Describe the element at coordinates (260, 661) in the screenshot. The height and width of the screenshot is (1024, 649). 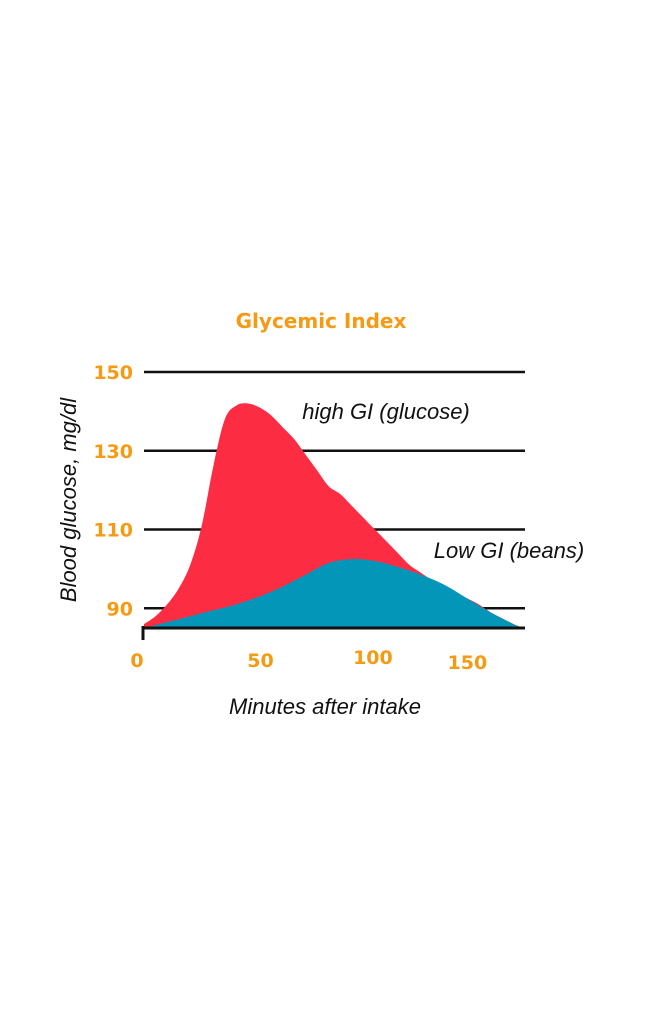
I see `x-tick-label-50: 50` at that location.